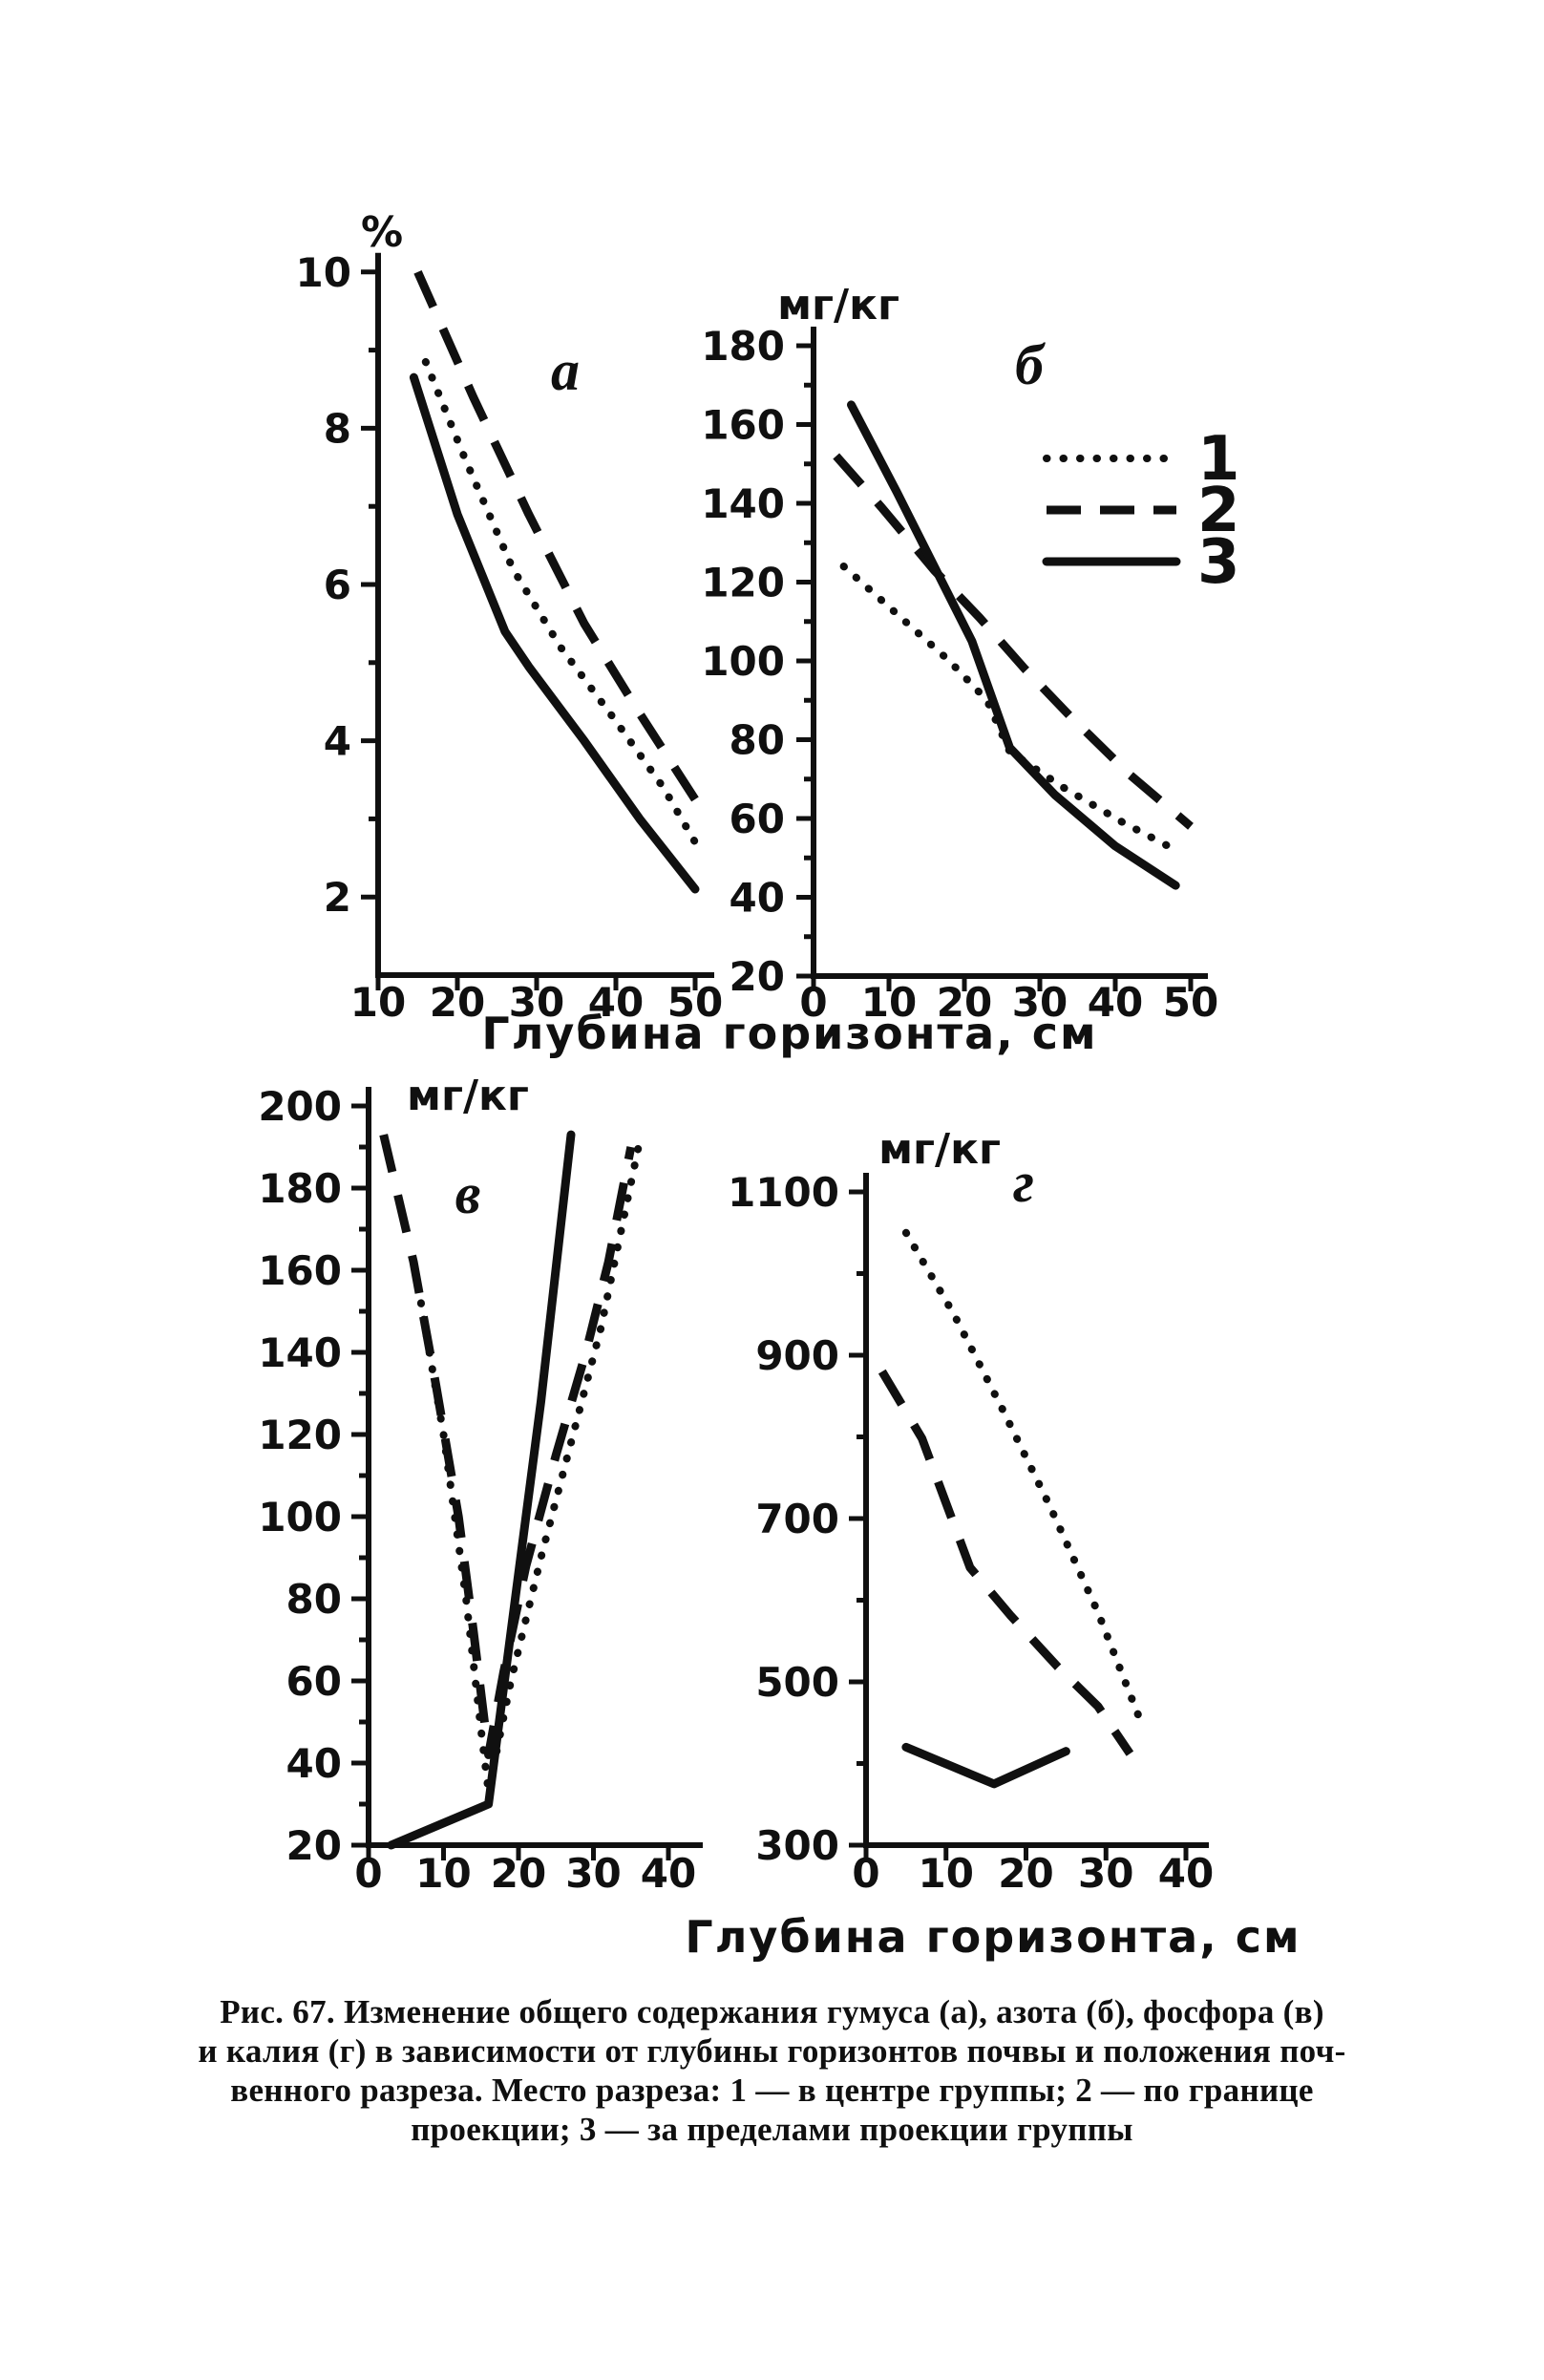 The width and height of the screenshot is (1544, 2380). I want to click on panel-label-g: г, so click(1023, 1182).